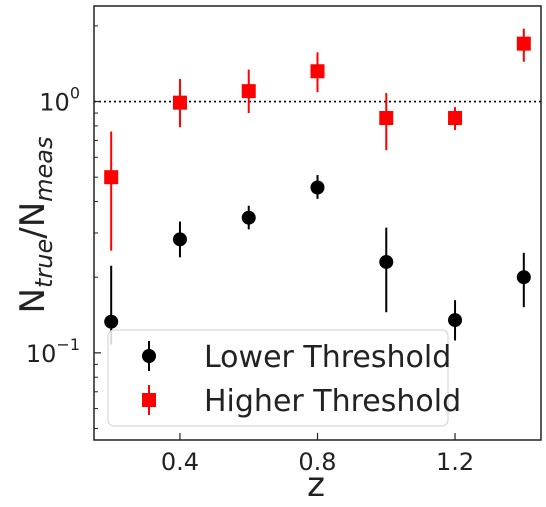  Describe the element at coordinates (44, 263) in the screenshot. I see `y-axis-title-sub1: true` at that location.